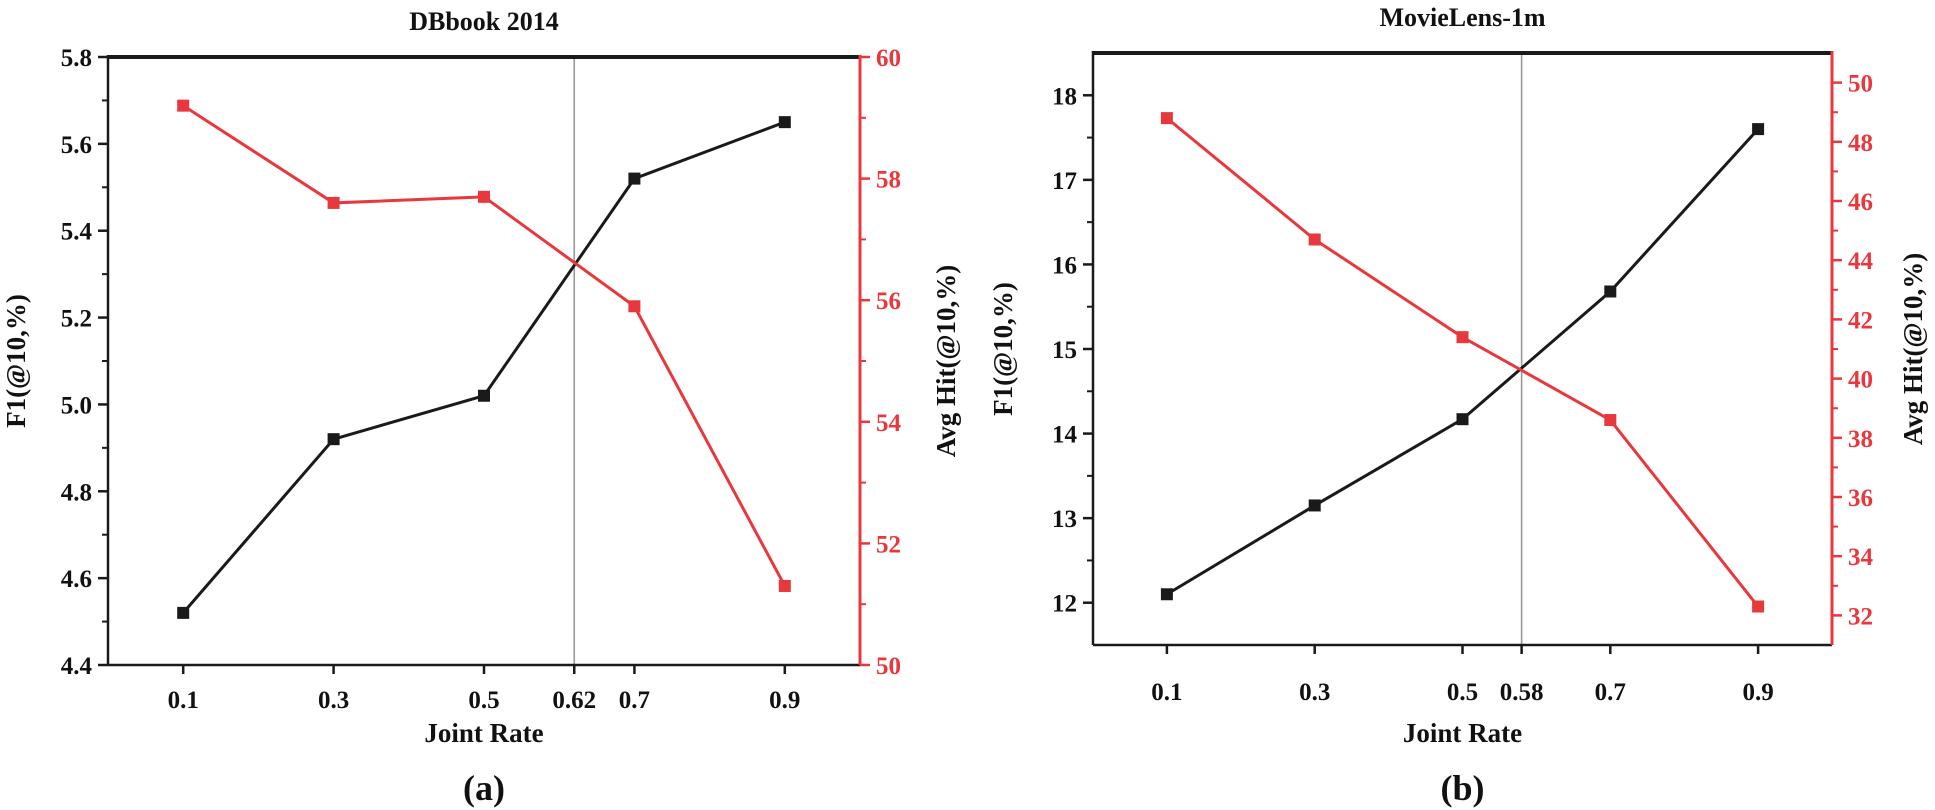 This screenshot has width=1935, height=810. I want to click on y-left-tick-label: 5.4, so click(77, 232).